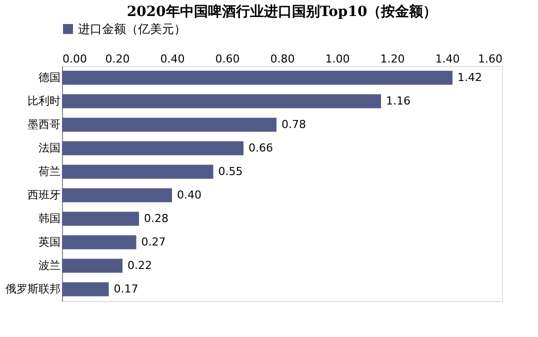 This screenshot has width=538, height=337. Describe the element at coordinates (294, 124) in the screenshot. I see `text: 0.78` at that location.